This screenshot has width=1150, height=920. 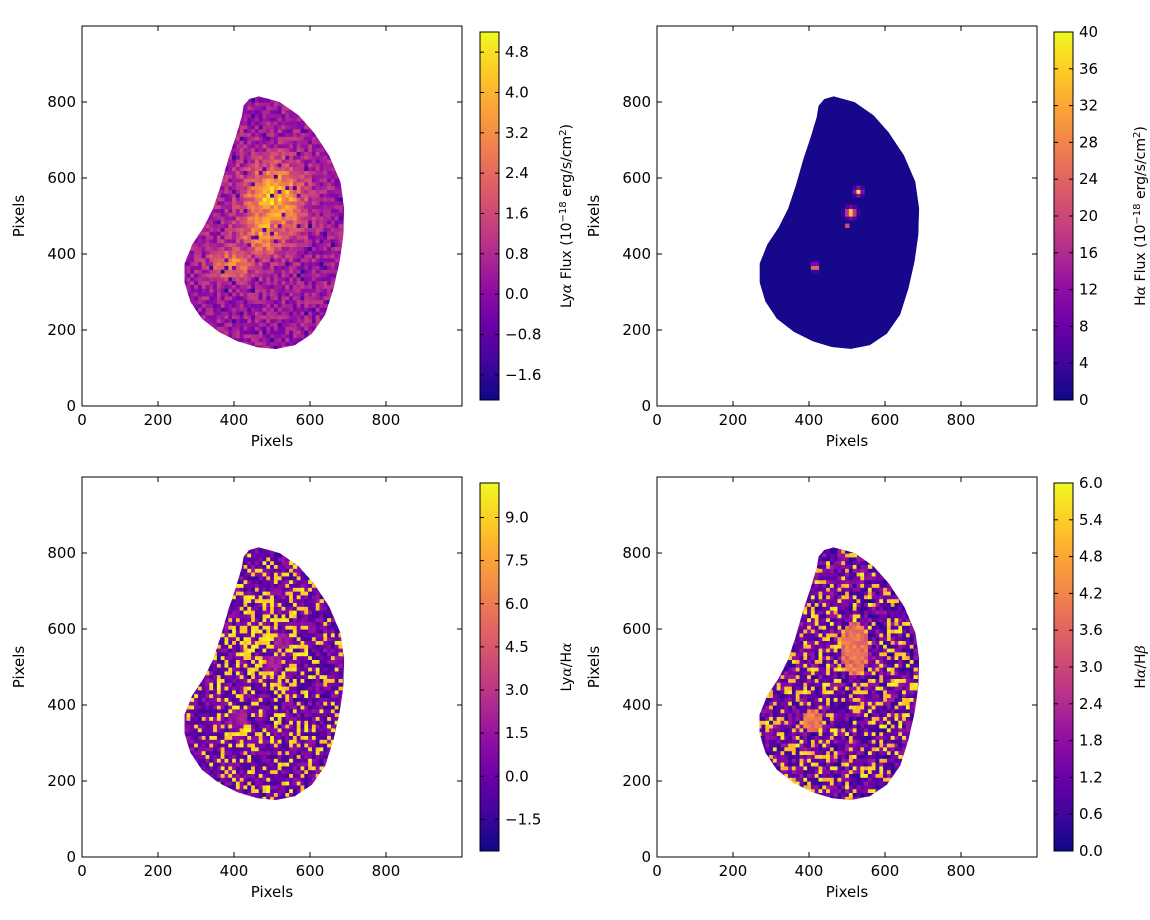 What do you see at coordinates (1088, 179) in the screenshot?
I see `colorbar-tick-label: 24` at bounding box center [1088, 179].